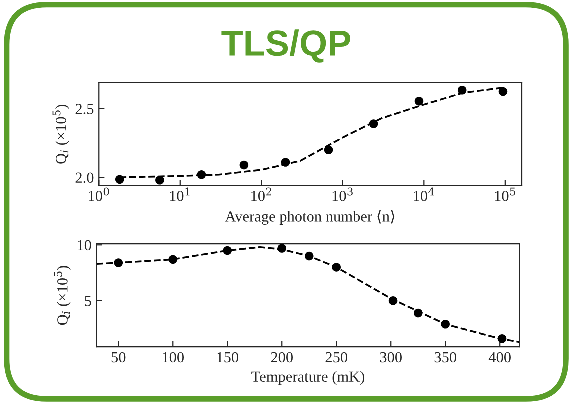 The image size is (573, 404). What do you see at coordinates (286, 46) in the screenshot?
I see `chart-title: TLS/QP` at bounding box center [286, 46].